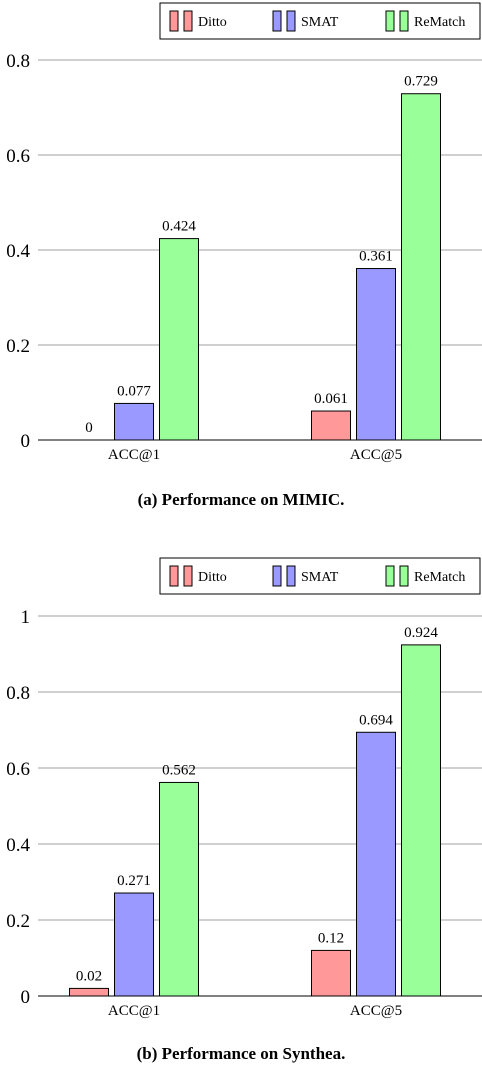 The height and width of the screenshot is (1070, 482). I want to click on mimic-value-label: 0.361, so click(376, 257).